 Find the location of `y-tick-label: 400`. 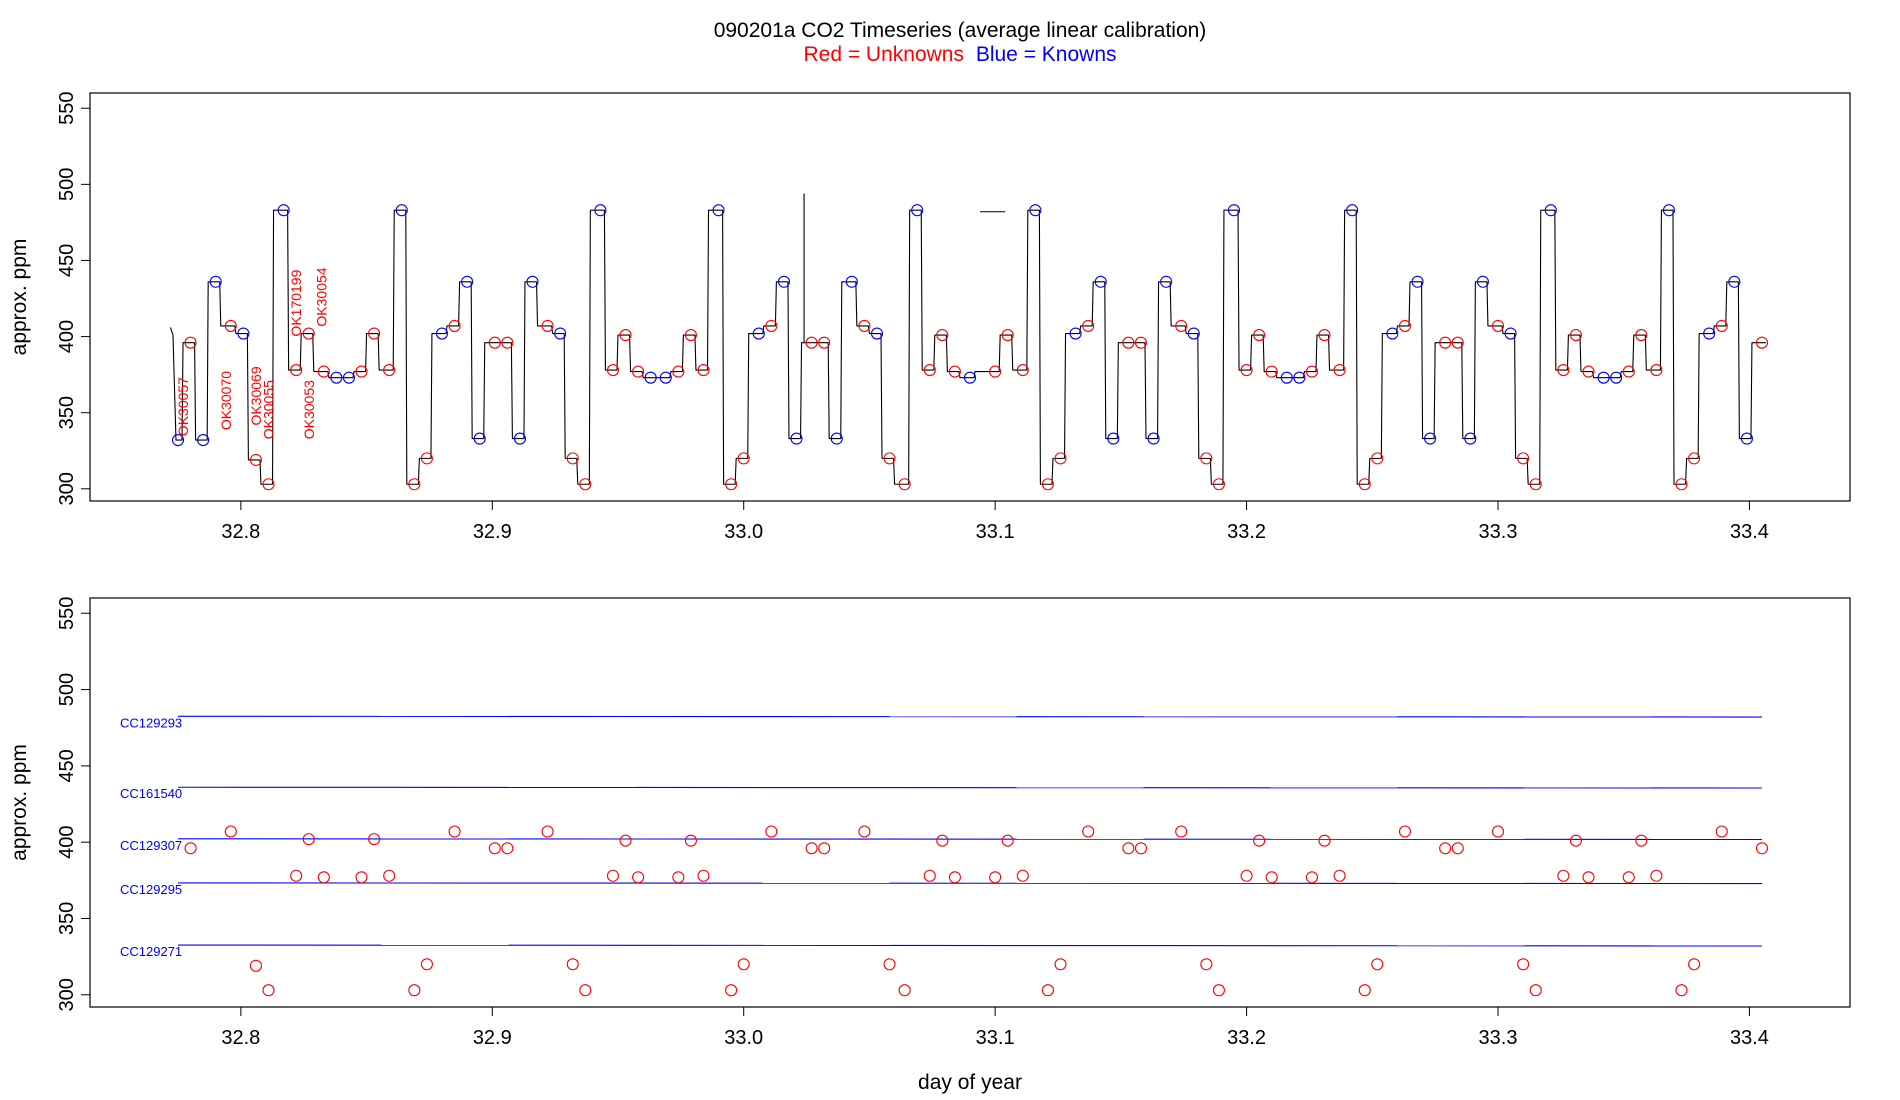

y-tick-label: 400 is located at coordinates (67, 336).